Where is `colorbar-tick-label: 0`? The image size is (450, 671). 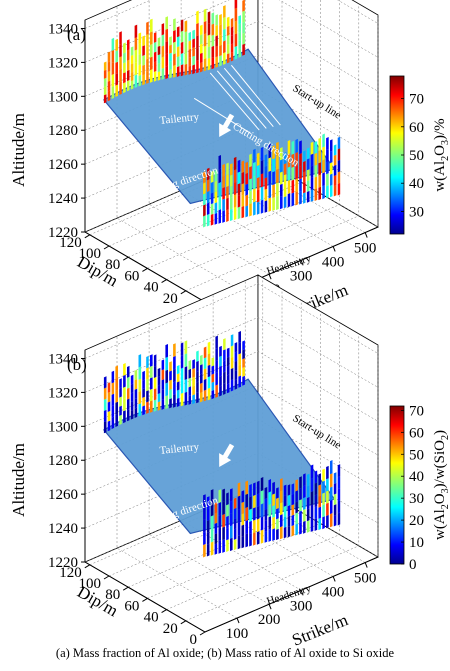 colorbar-tick-label: 0 is located at coordinates (413, 565).